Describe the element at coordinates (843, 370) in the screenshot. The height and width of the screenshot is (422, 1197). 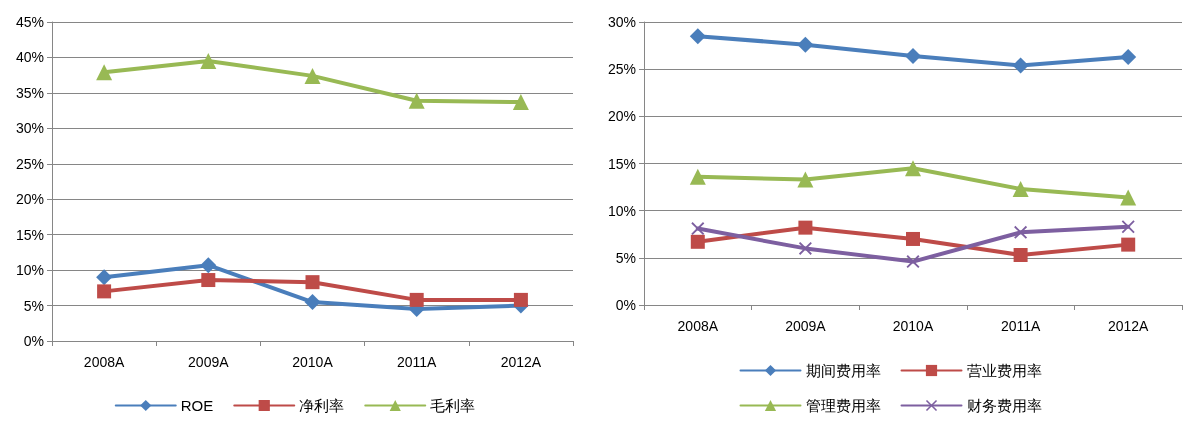
I see `legend-label: 期间费用率` at that location.